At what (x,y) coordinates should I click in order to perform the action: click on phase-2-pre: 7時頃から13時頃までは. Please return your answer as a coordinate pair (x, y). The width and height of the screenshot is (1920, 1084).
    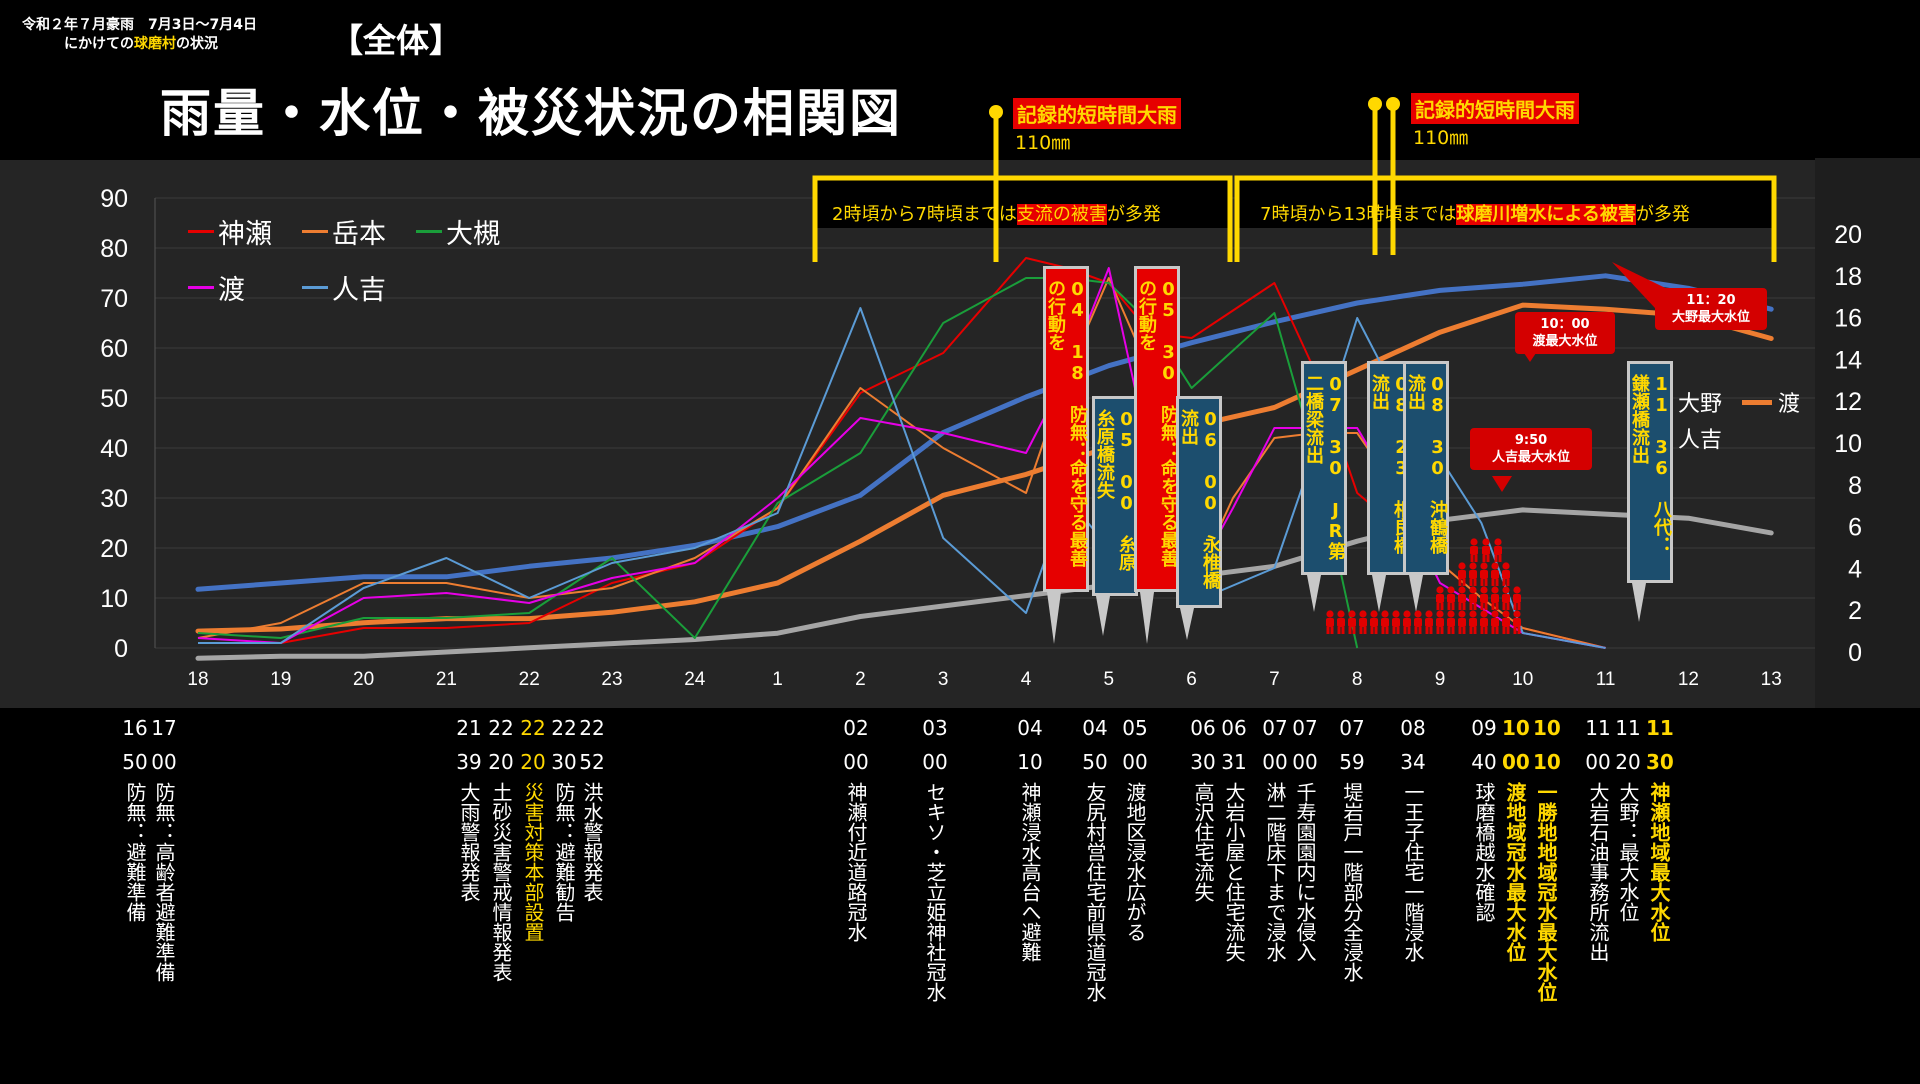
    Looking at the image, I should click on (1358, 214).